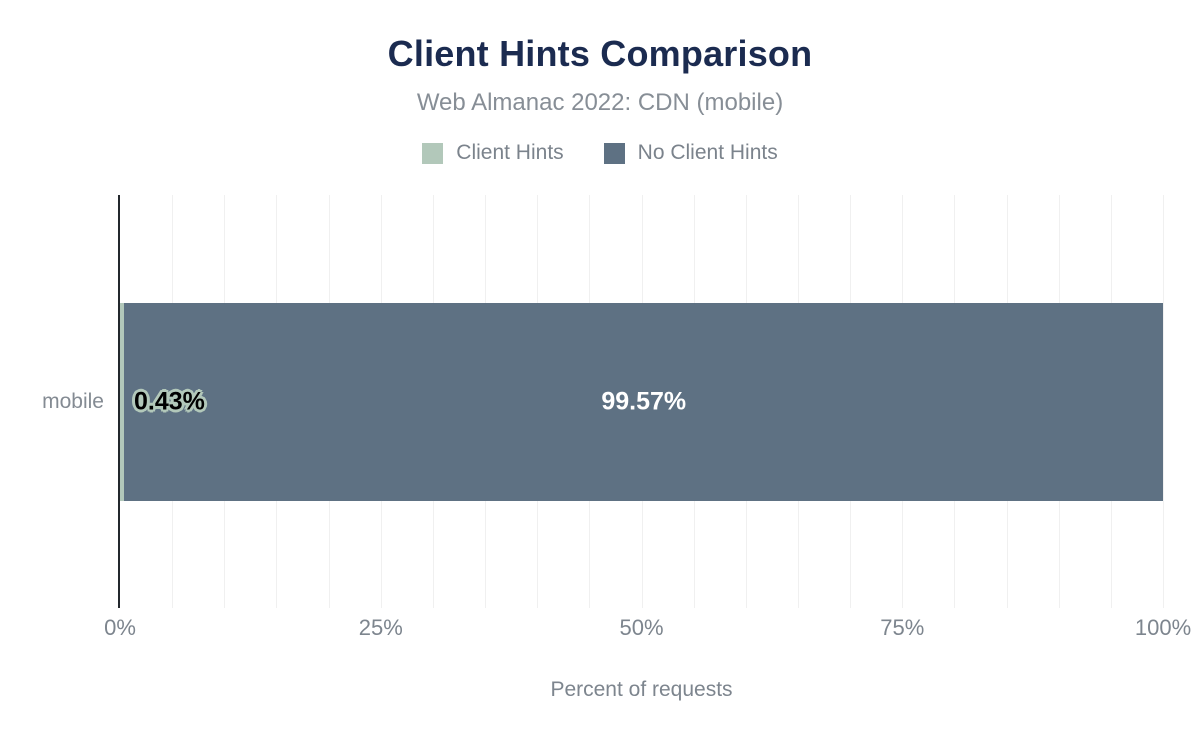  I want to click on x-tick-label: 0%, so click(120, 627).